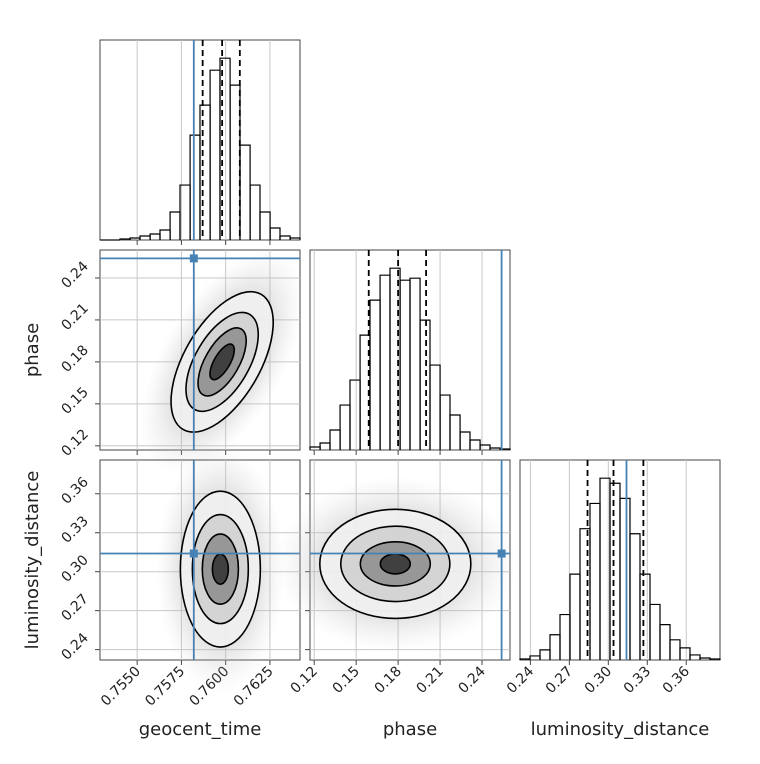 The height and width of the screenshot is (764, 760). What do you see at coordinates (598, 680) in the screenshot?
I see `x-tick-label: 0.30` at bounding box center [598, 680].